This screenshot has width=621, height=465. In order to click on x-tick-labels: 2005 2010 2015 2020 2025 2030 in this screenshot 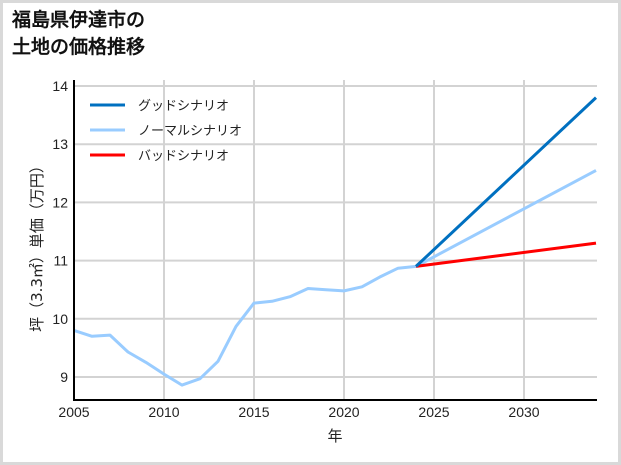, I will do `click(298, 412)`.